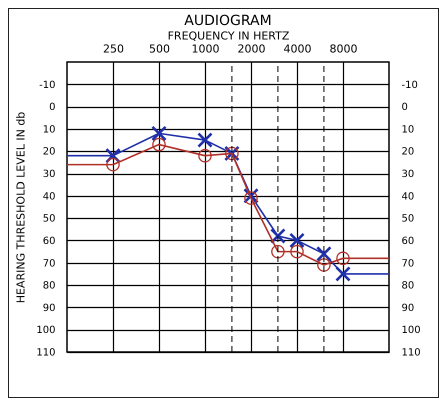 The width and height of the screenshot is (447, 406). What do you see at coordinates (113, 49) in the screenshot?
I see `x-tick-label: 250` at bounding box center [113, 49].